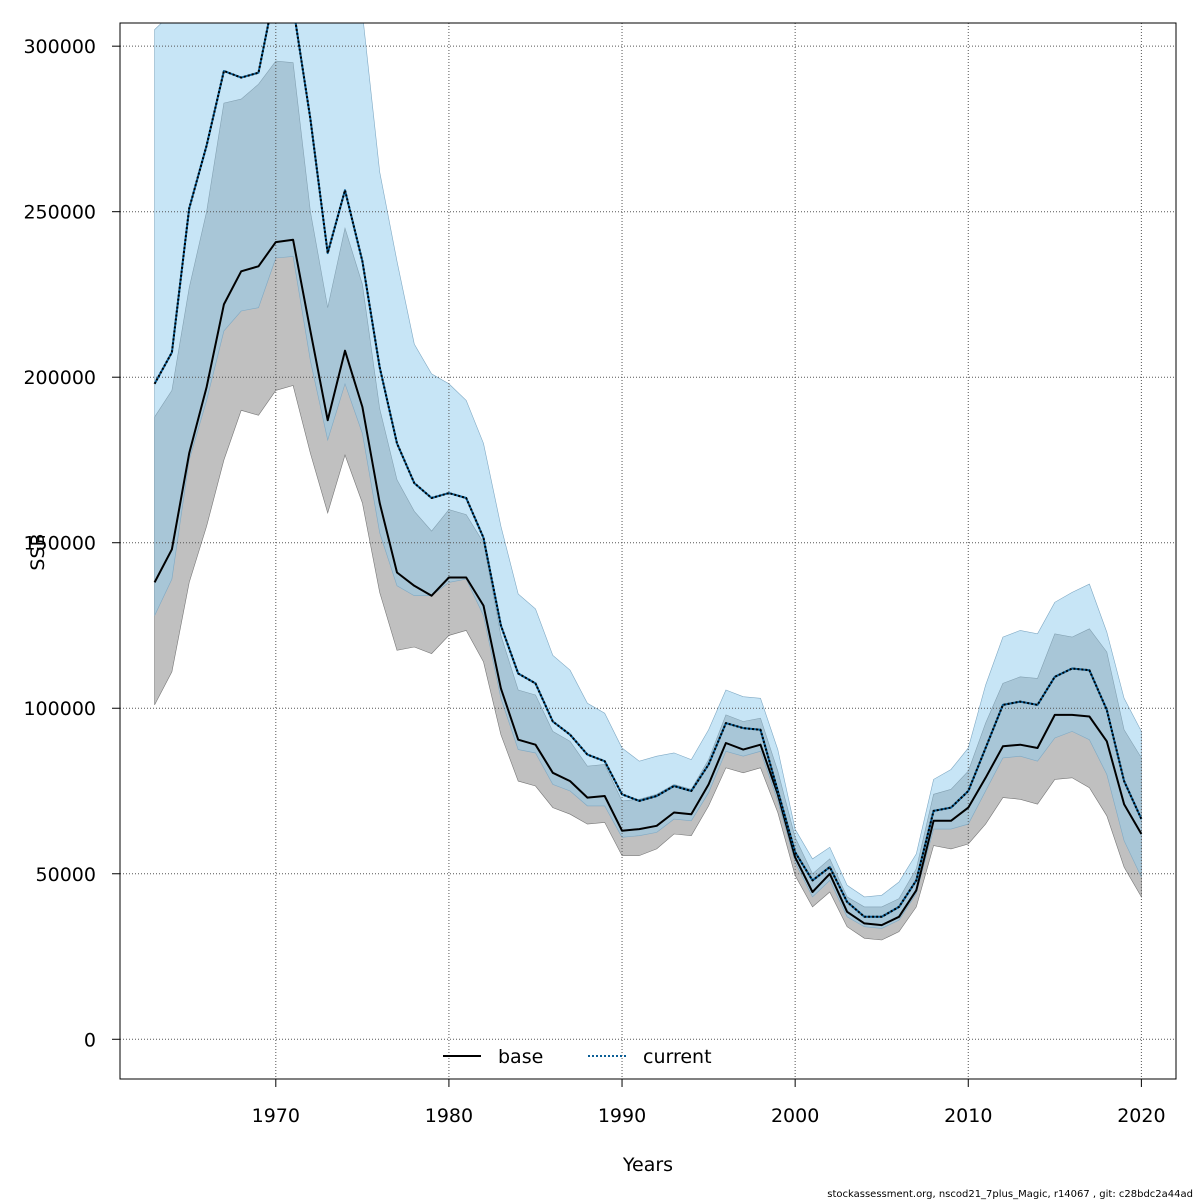 Image resolution: width=1200 pixels, height=1200 pixels. I want to click on x-axis-title: Years, so click(647, 1165).